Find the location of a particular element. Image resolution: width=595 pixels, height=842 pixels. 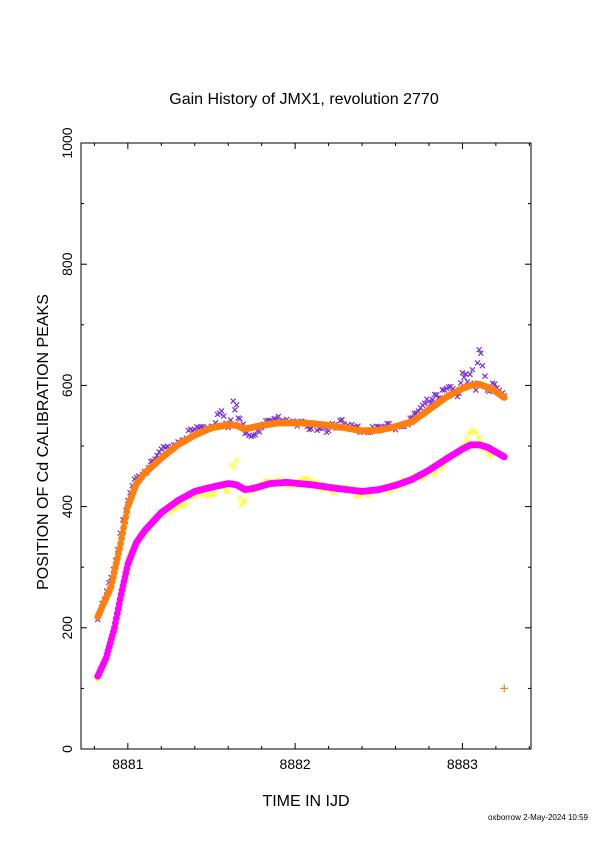

y-tick-label: 200 is located at coordinates (67, 628).